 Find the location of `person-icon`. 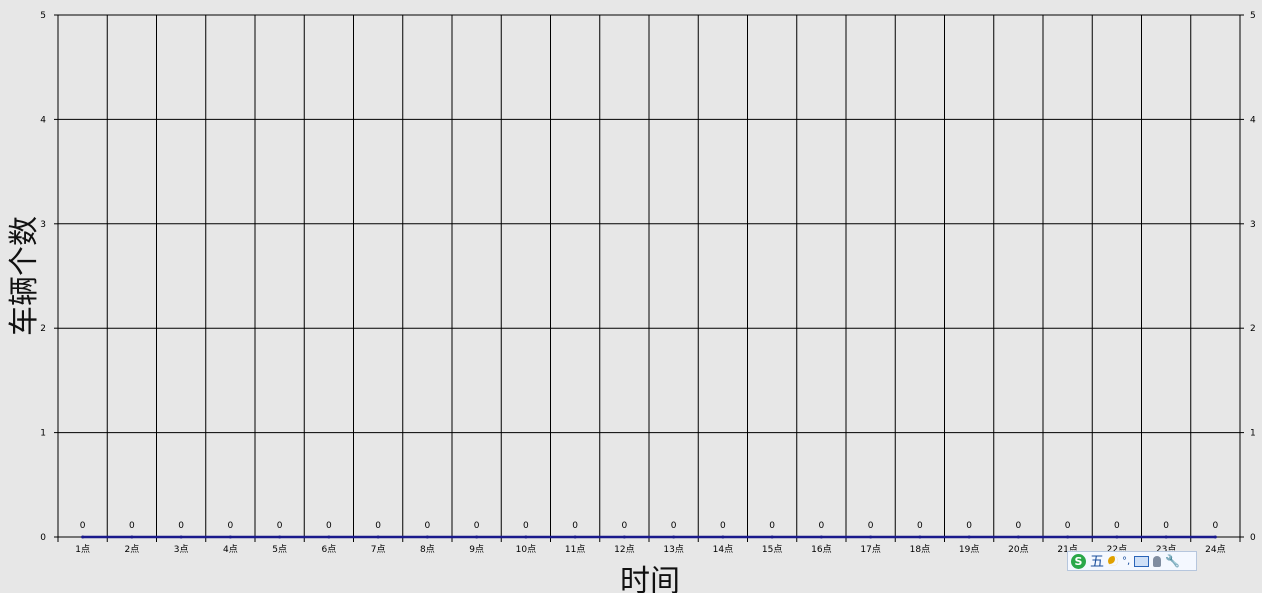

person-icon is located at coordinates (1157, 561).